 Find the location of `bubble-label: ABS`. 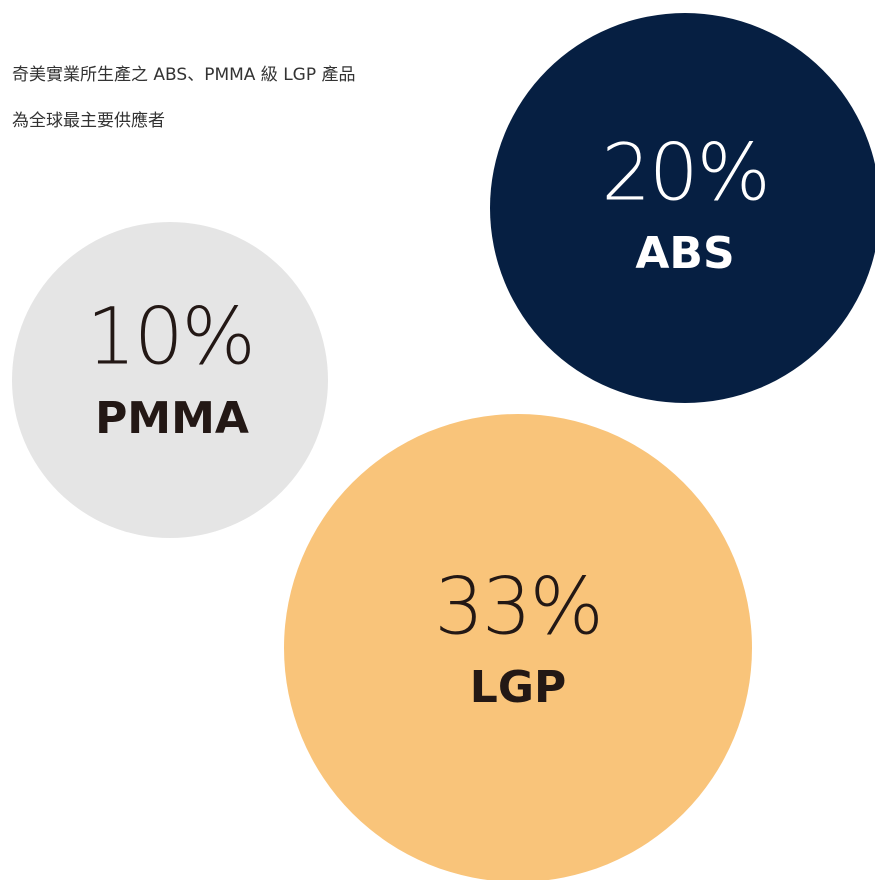

bubble-label: ABS is located at coordinates (684, 253).